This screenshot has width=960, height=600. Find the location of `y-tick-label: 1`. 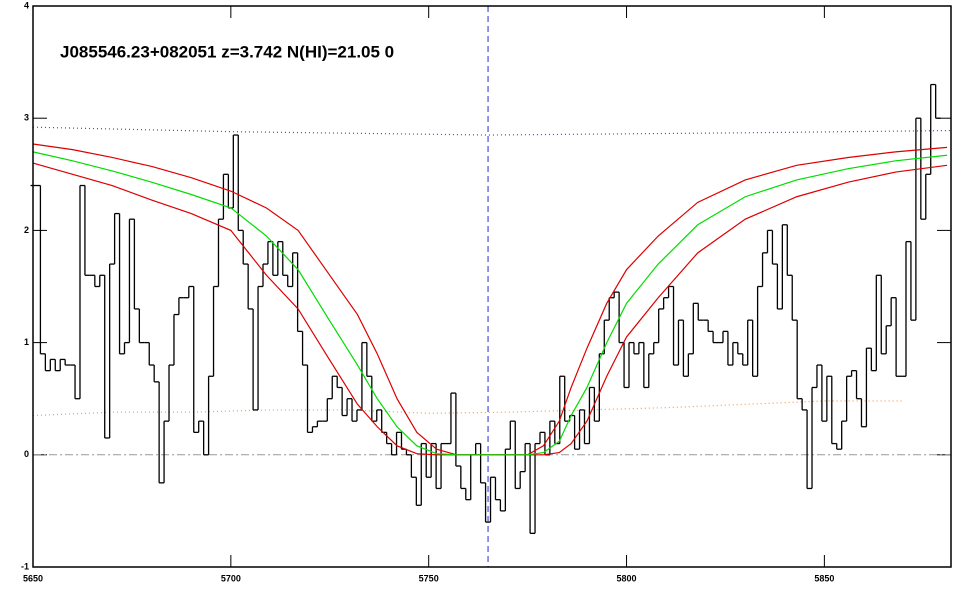

y-tick-label: 1 is located at coordinates (26, 342).